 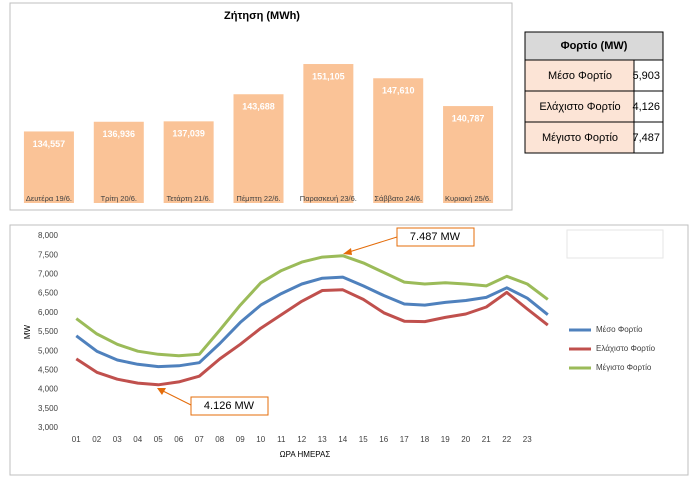 I want to click on y-tick-label: 4,000, so click(x=48, y=389).